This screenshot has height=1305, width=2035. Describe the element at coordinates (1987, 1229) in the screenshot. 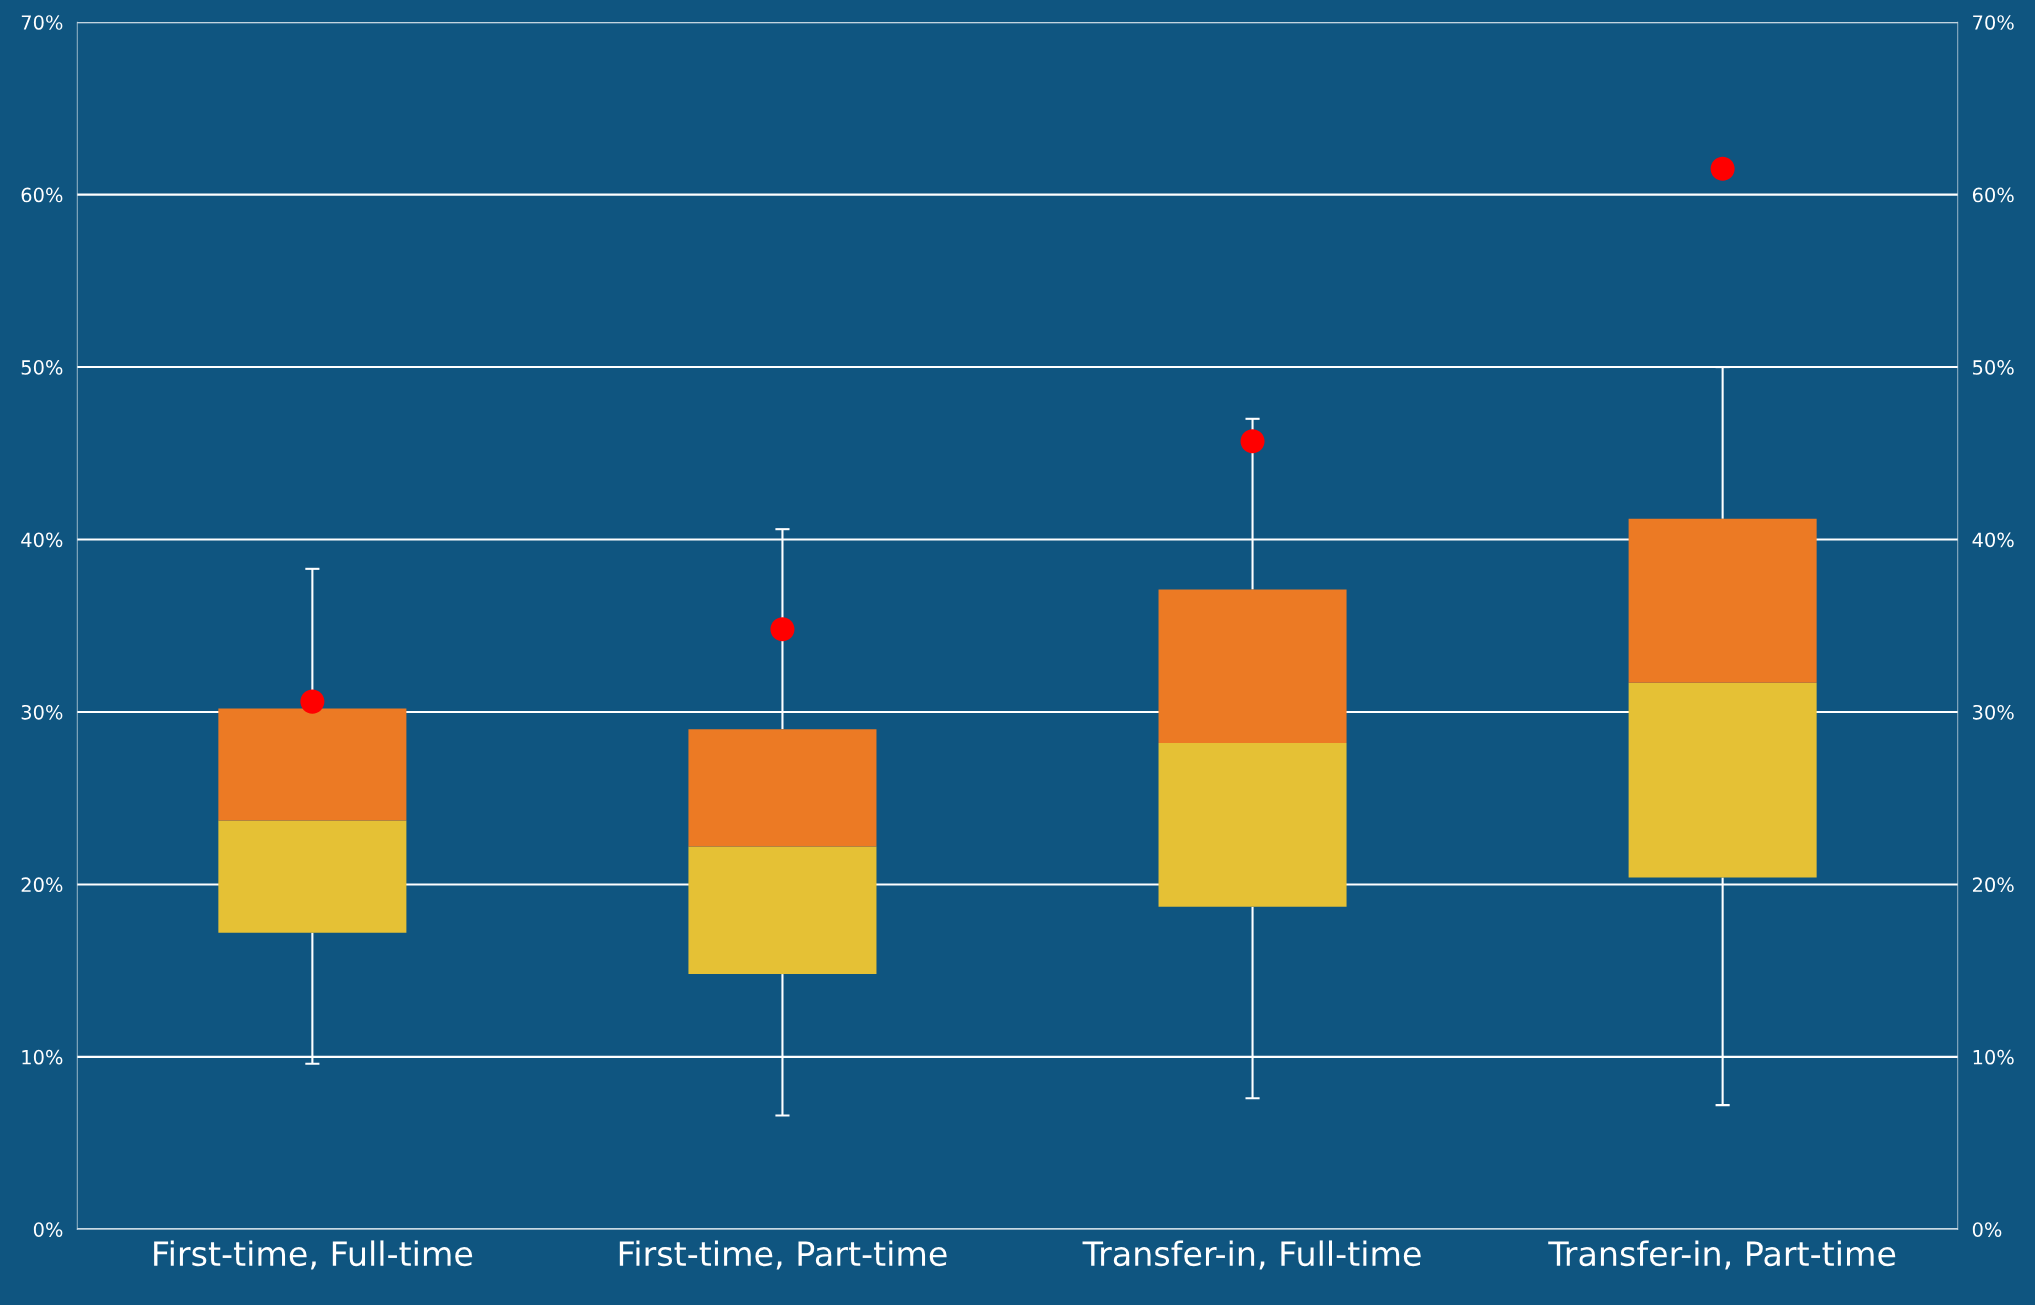

I see `y2-tick-label: 0%` at that location.